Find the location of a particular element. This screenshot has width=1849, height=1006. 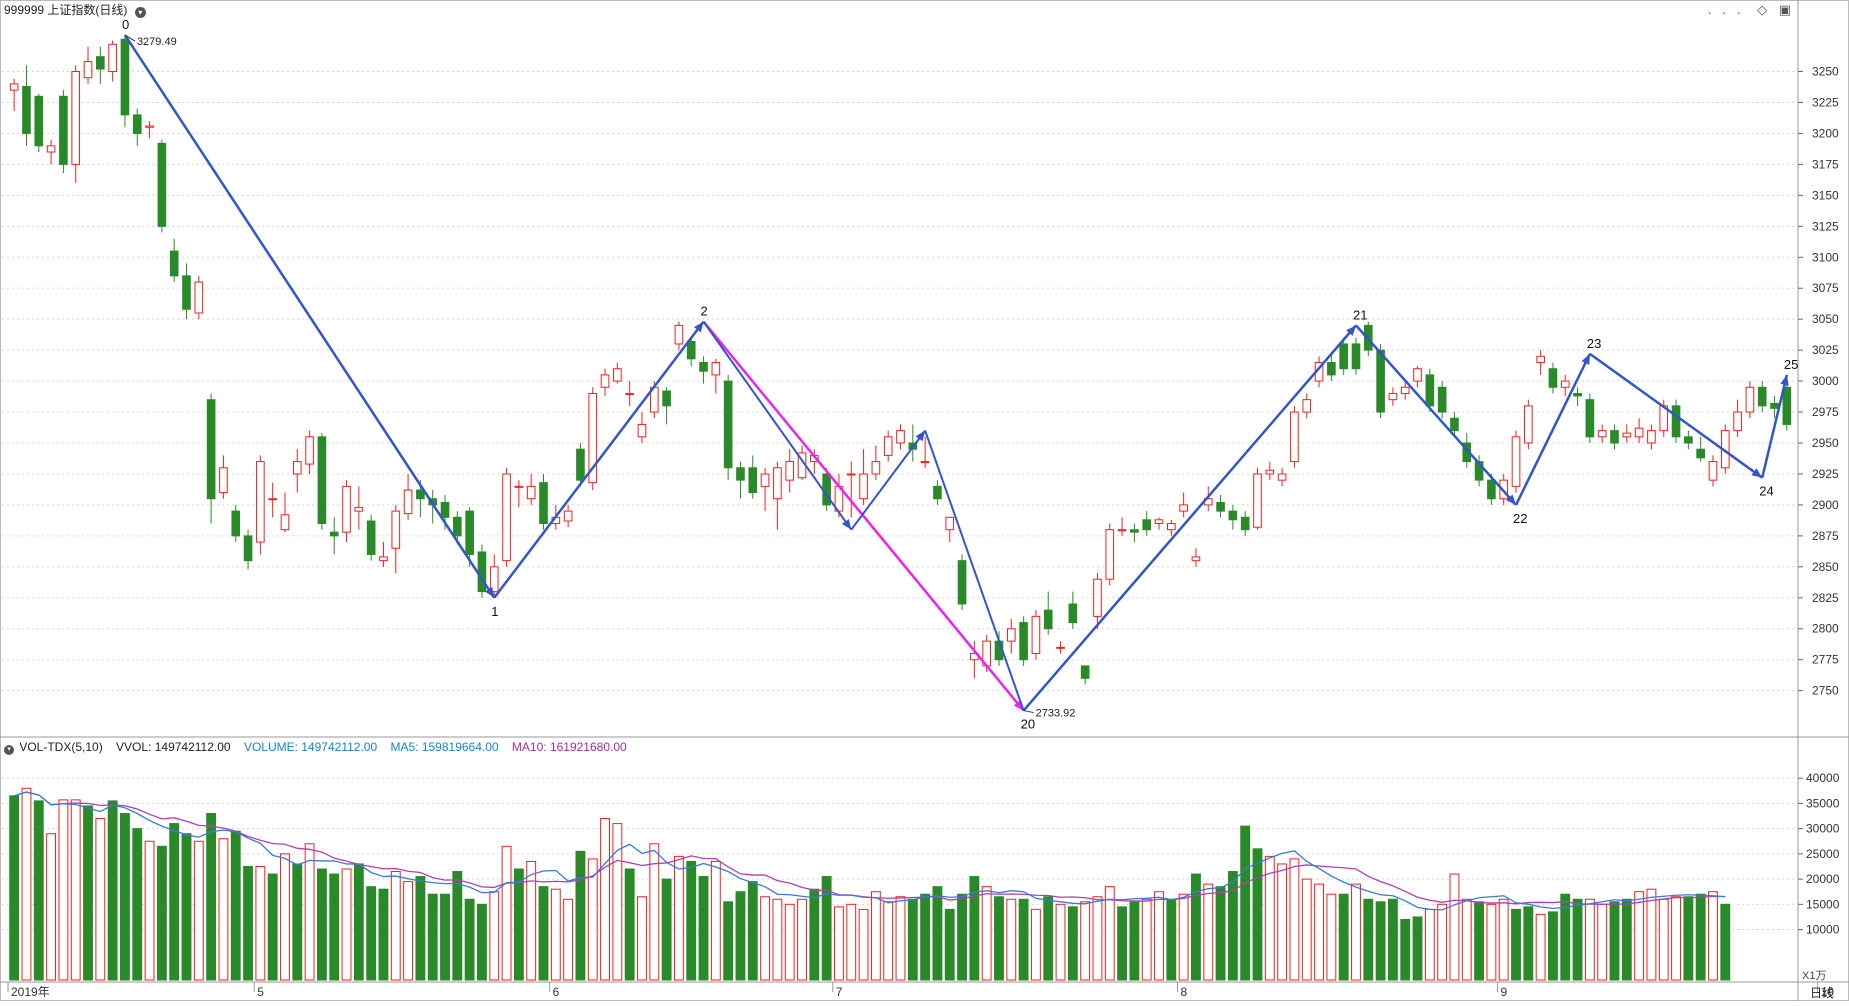

price-tick-label: 2925 is located at coordinates (1825, 474).